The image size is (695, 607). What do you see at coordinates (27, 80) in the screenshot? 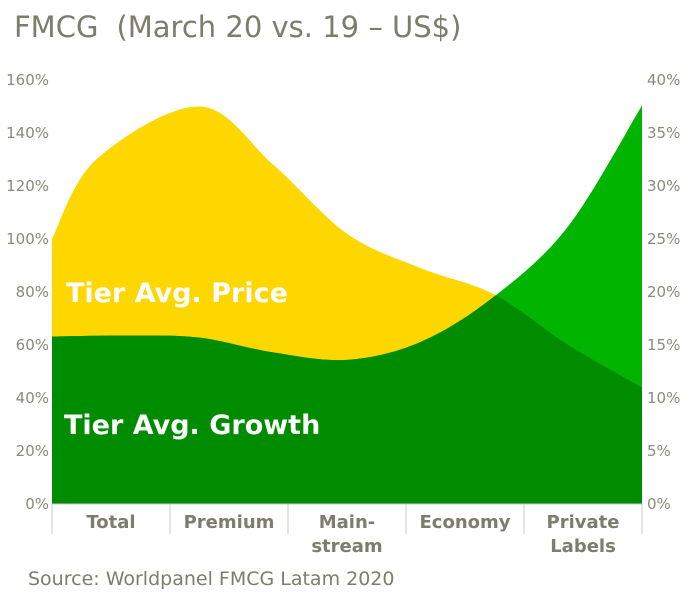
I see `y-left-tick-label: 160%` at bounding box center [27, 80].